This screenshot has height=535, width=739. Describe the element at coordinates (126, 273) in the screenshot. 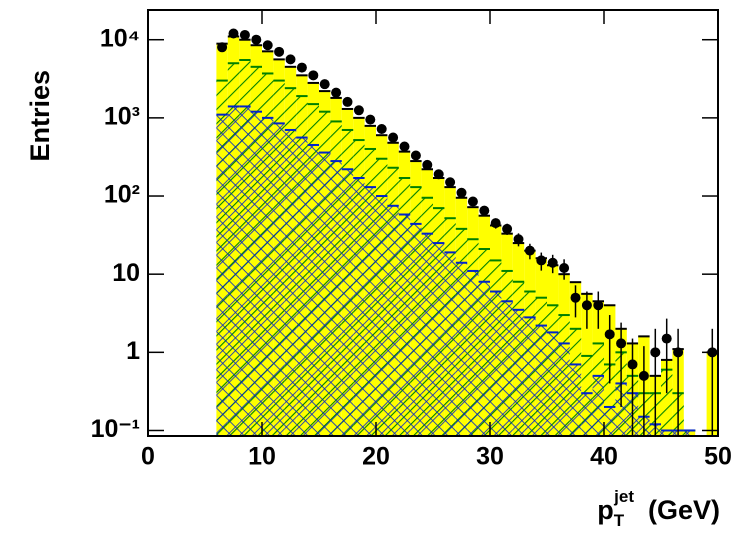

I see `y-tick-label: 10` at that location.